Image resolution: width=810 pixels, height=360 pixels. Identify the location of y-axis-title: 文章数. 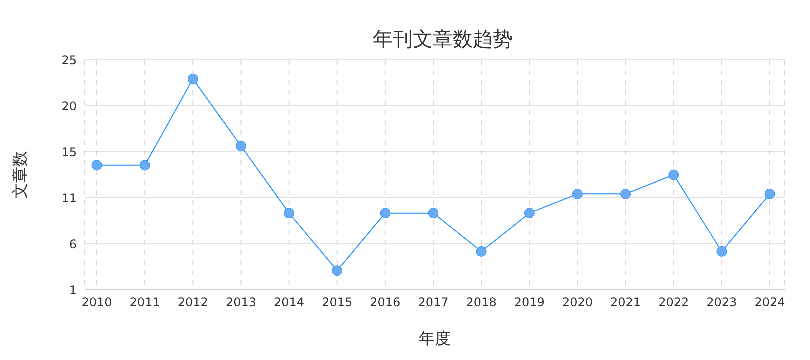
(20, 175).